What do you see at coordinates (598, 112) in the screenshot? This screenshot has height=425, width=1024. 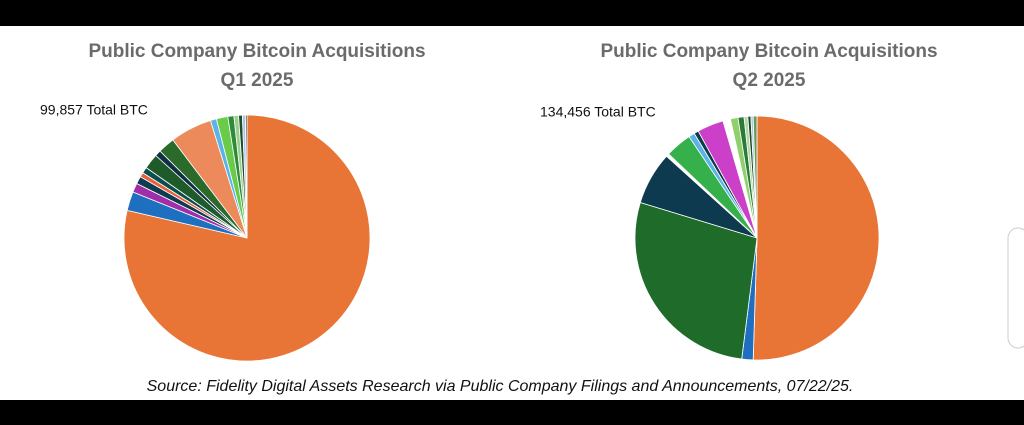 I see `total-annotation: 134,456 Total BTC` at bounding box center [598, 112].